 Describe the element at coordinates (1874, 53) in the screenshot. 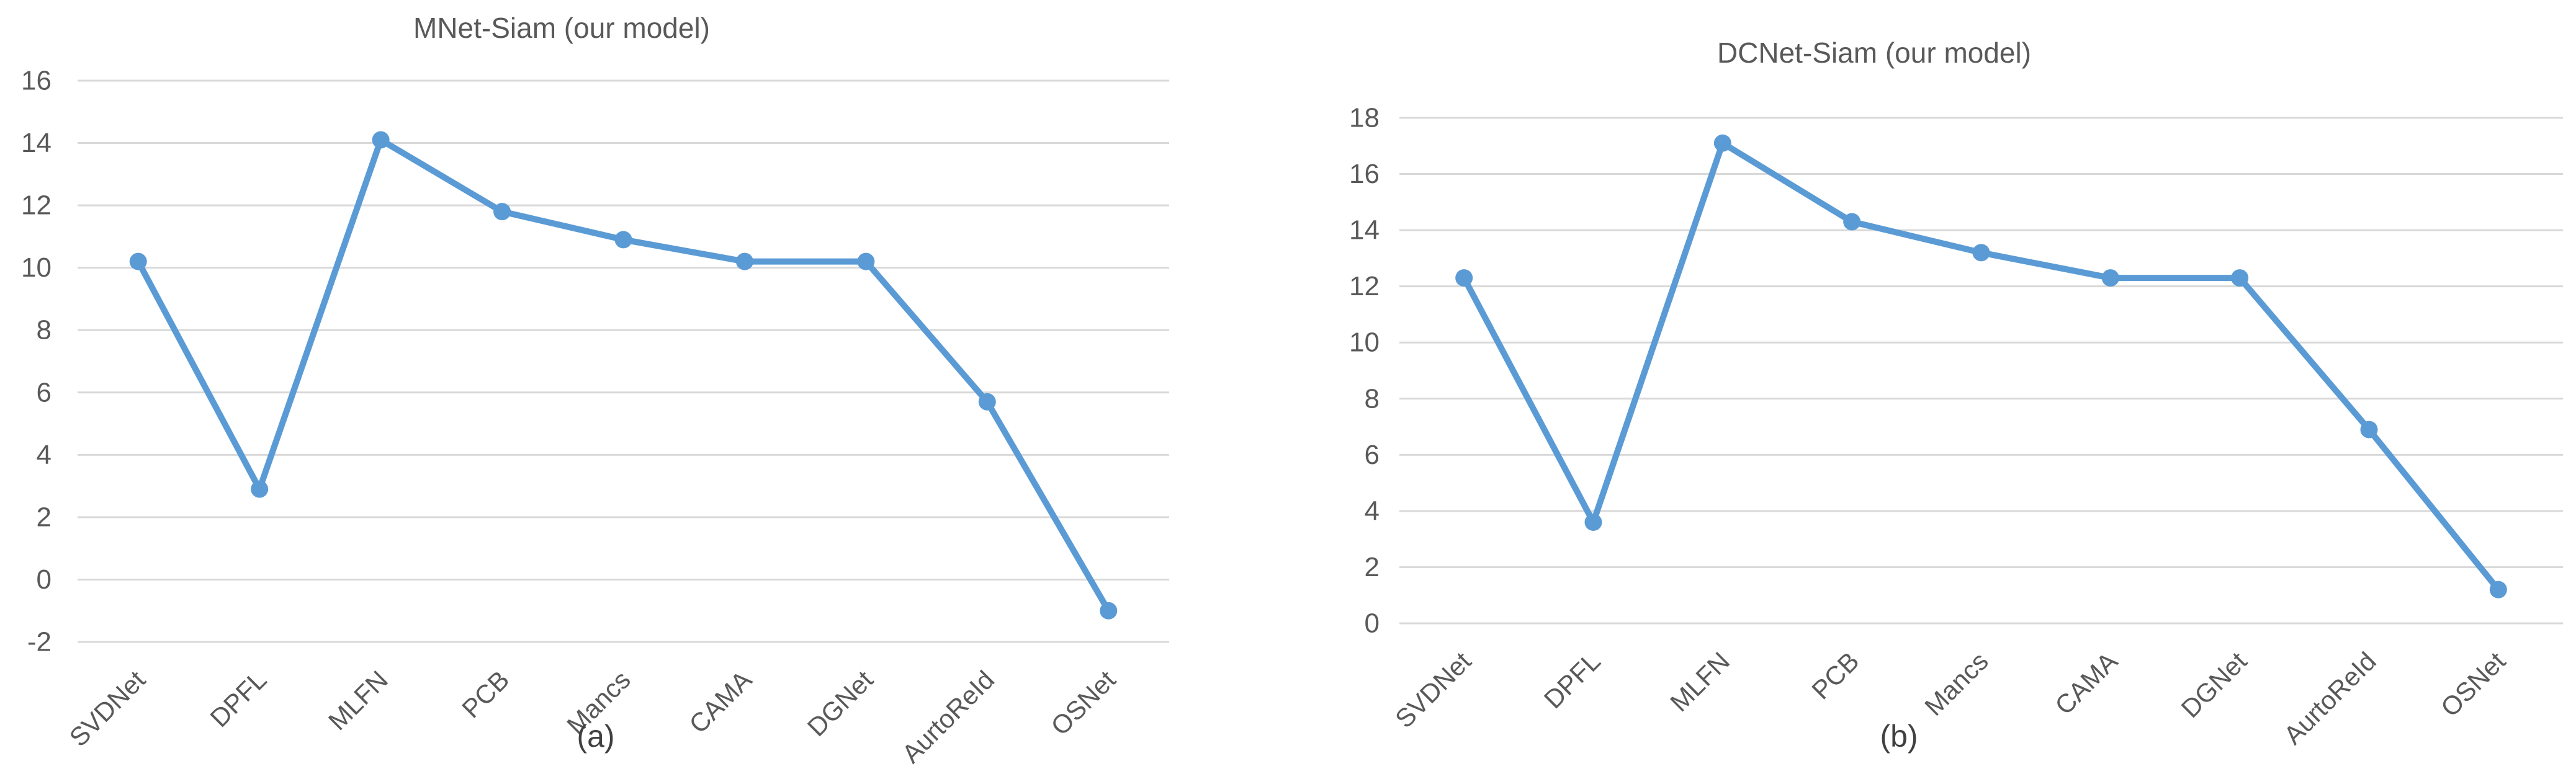

I see `chart-title: DCNet-Siam (our model)` at that location.